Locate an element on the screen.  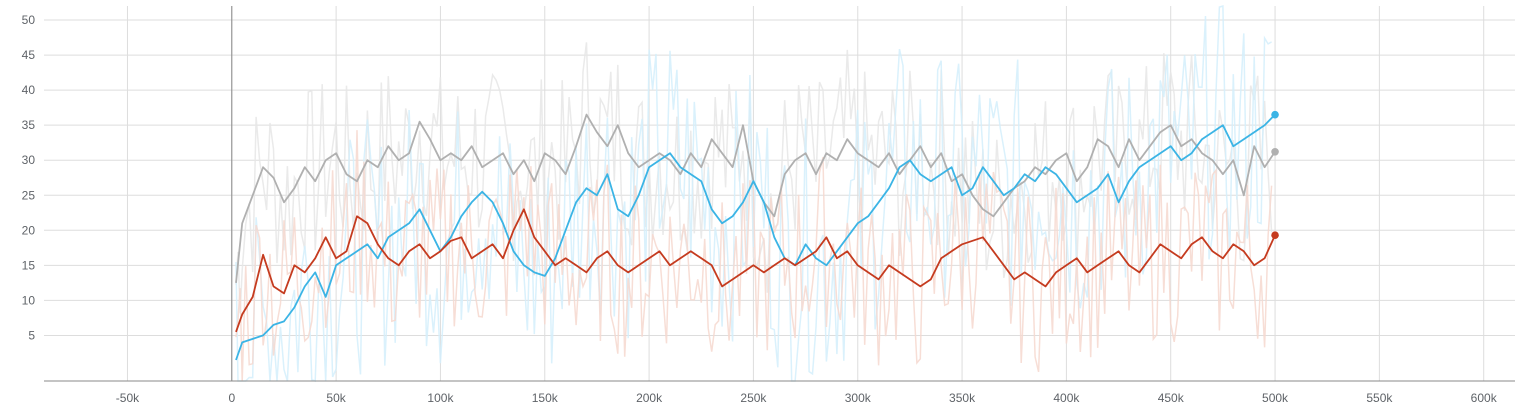
x-tick-label: 150k is located at coordinates (545, 397).